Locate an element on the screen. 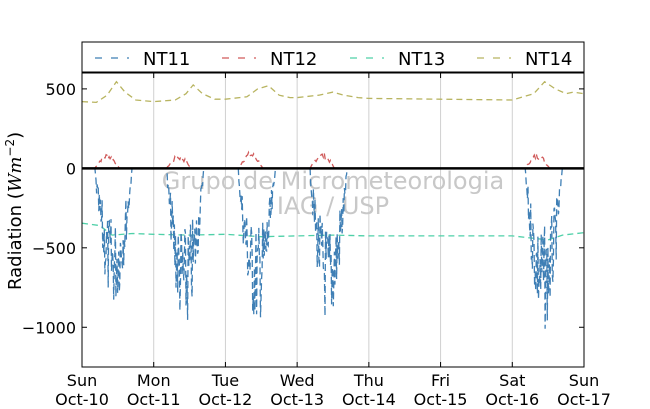 This screenshot has height=409, width=650. x-tick-label-date: Oct-11 is located at coordinates (154, 399).